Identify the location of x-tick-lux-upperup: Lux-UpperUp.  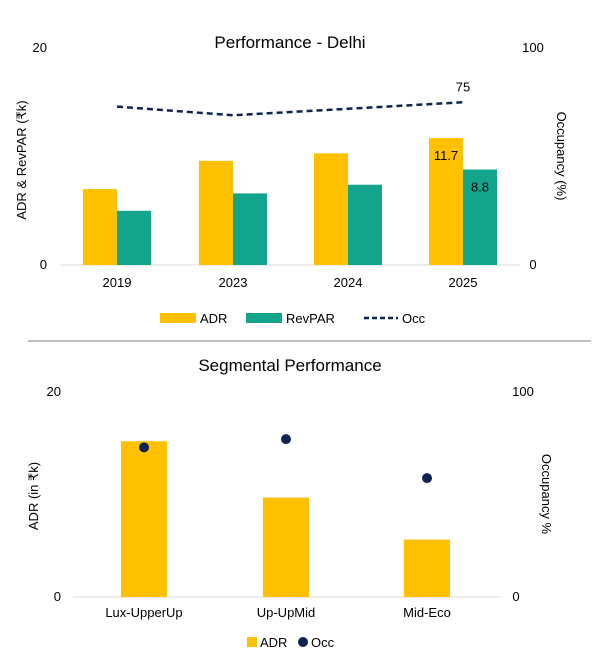
(143, 612).